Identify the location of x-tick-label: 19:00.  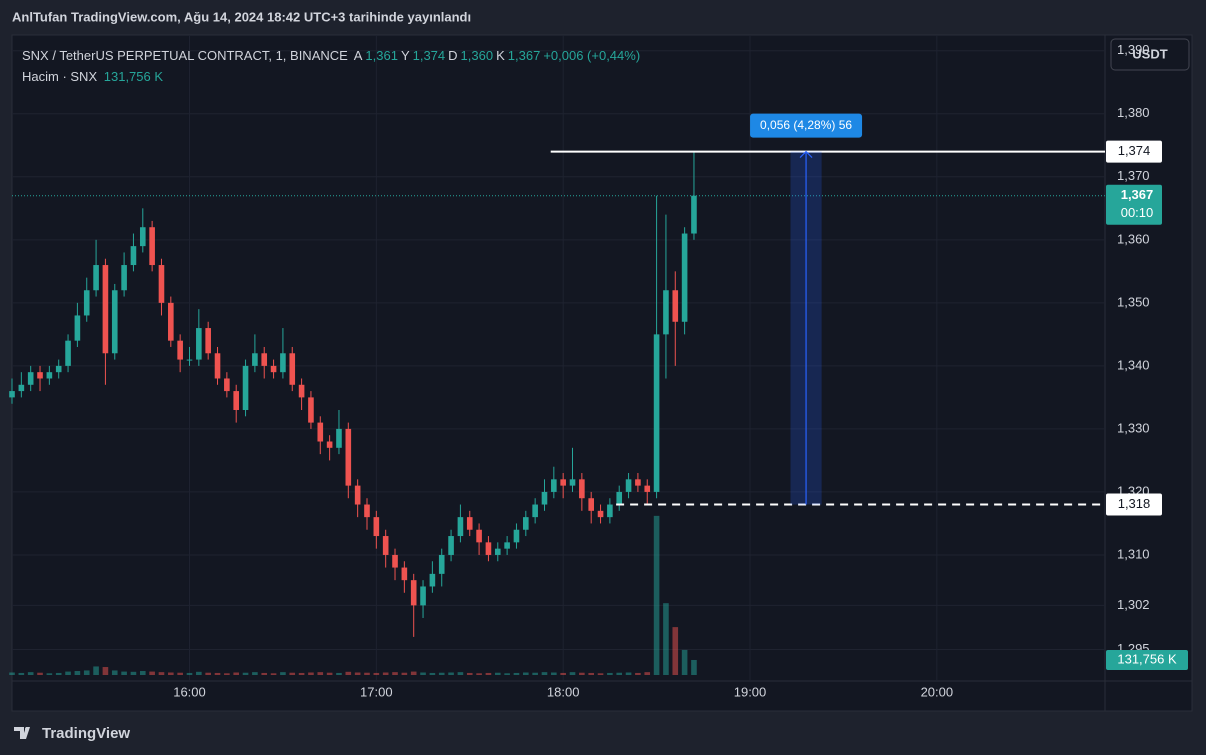
(750, 691).